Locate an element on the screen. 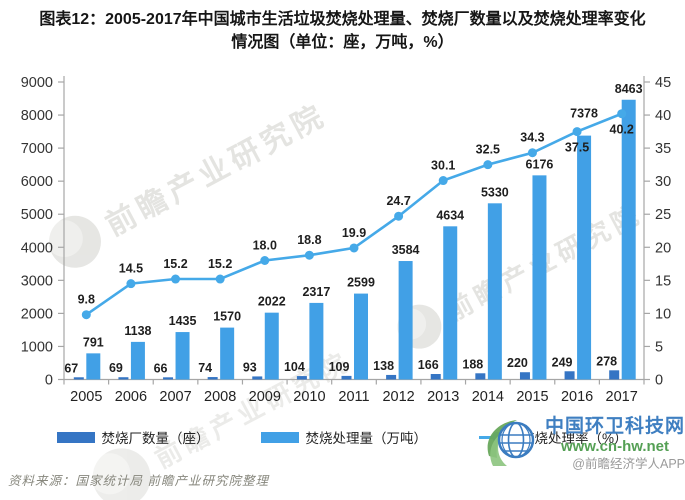 The image size is (685, 500). count-label-2009: 93 is located at coordinates (250, 367).